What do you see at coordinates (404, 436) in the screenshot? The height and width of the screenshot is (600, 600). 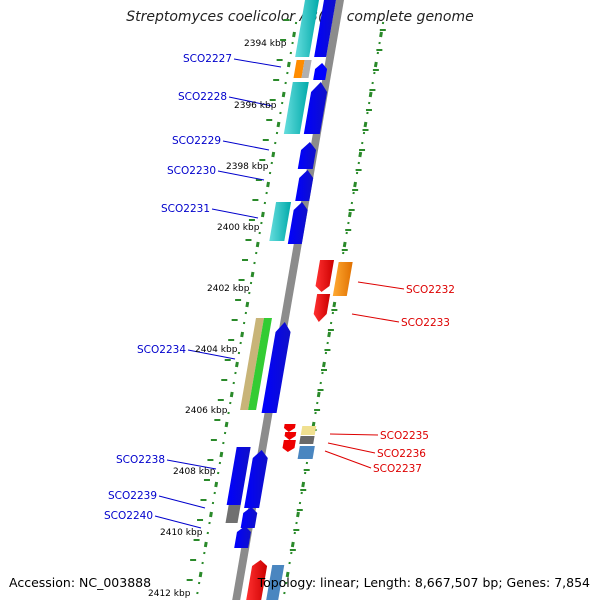 I see `gene-label-sco2235: SCO2235` at bounding box center [404, 436].